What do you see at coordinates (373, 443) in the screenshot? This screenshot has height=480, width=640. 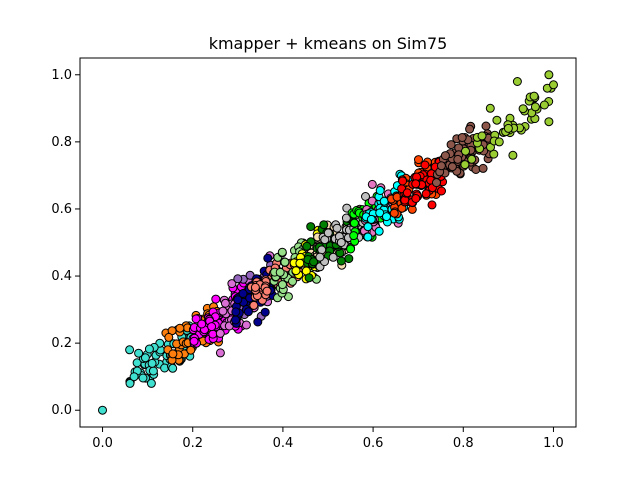 I see `x-tick-label: 0.6` at bounding box center [373, 443].